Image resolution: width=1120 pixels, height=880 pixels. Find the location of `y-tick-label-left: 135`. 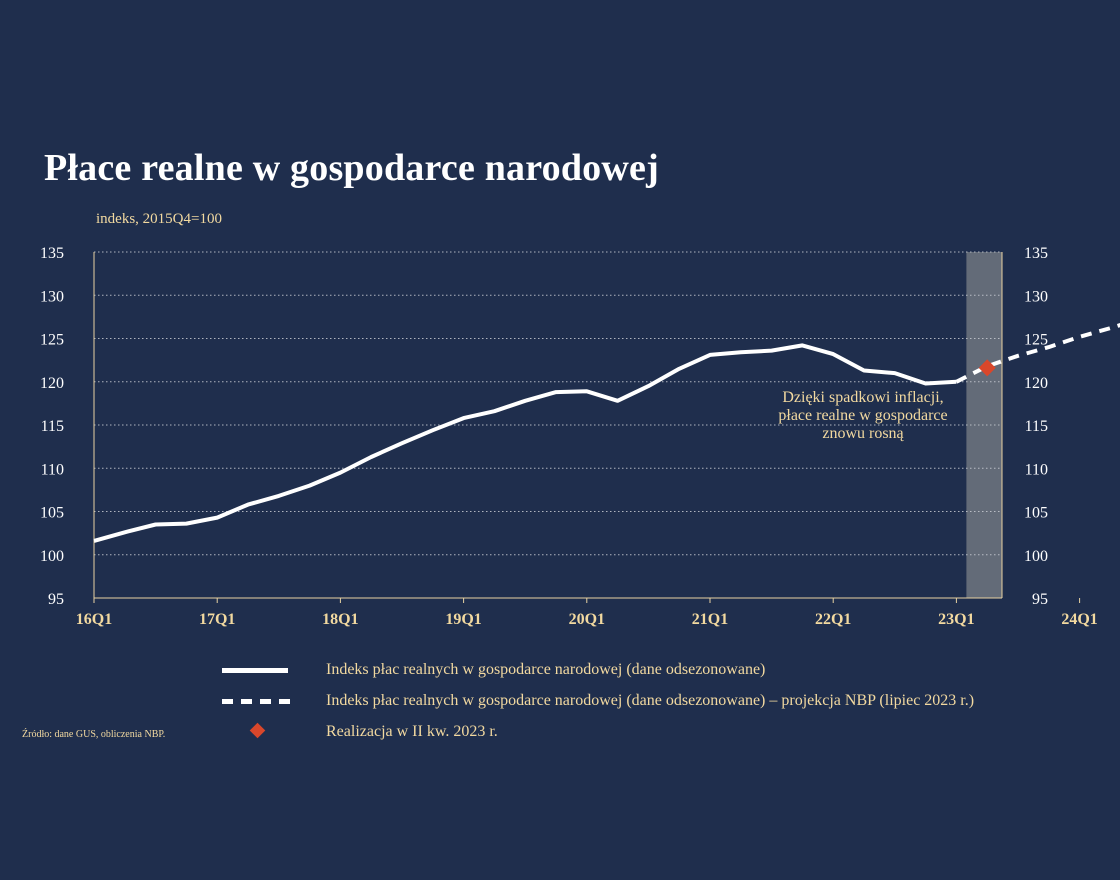

y-tick-label-left: 135 is located at coordinates (52, 253).